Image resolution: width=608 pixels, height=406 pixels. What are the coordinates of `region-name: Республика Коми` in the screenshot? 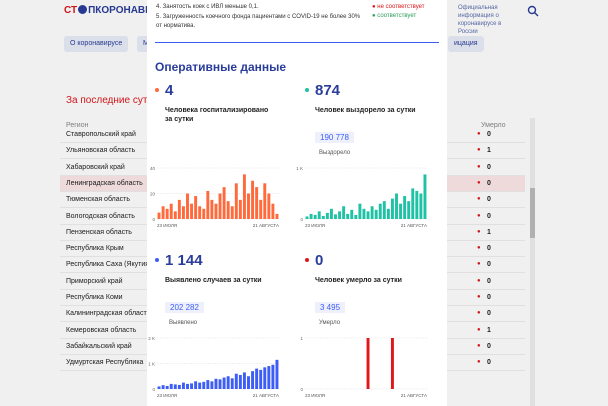 It's located at (94, 297).